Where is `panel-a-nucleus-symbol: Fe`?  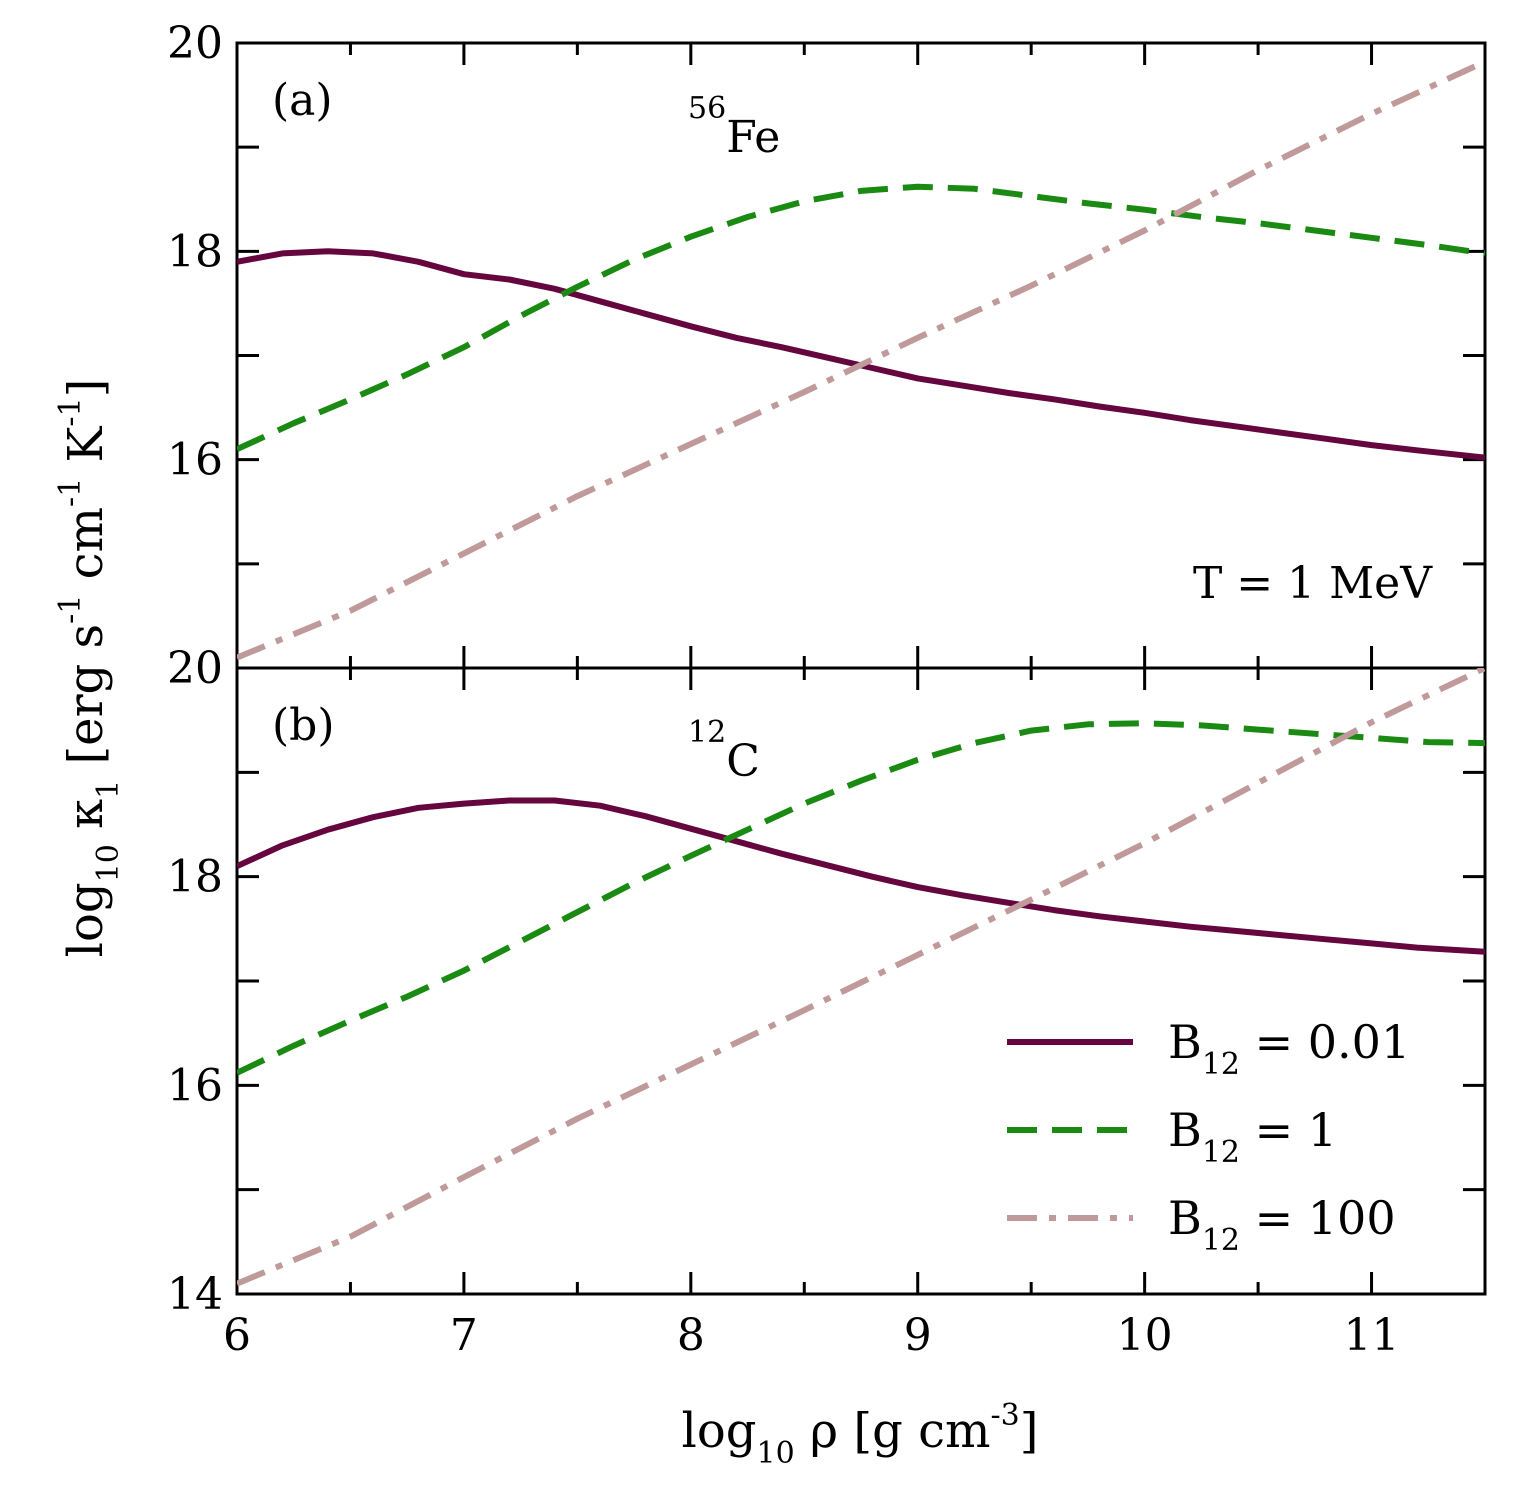 panel-a-nucleus-symbol: Fe is located at coordinates (753, 137).